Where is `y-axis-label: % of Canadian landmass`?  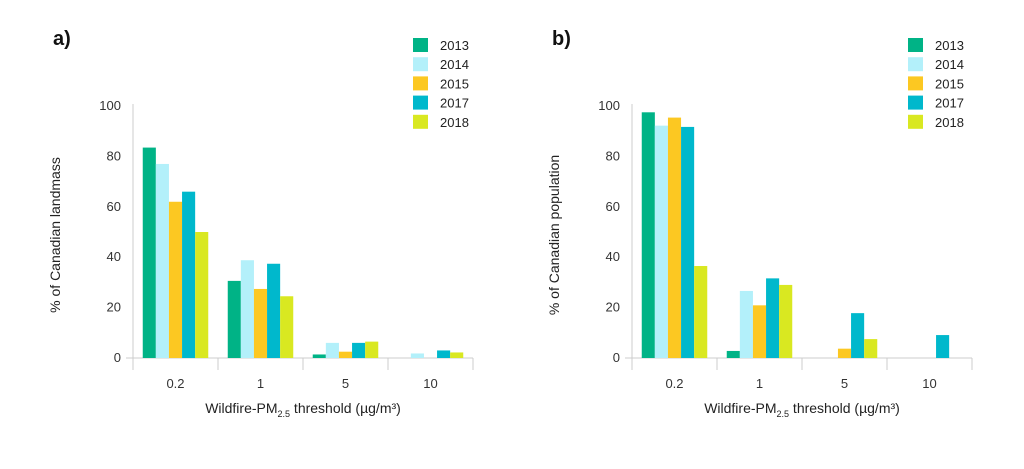
y-axis-label: % of Canadian landmass is located at coordinates (55, 235).